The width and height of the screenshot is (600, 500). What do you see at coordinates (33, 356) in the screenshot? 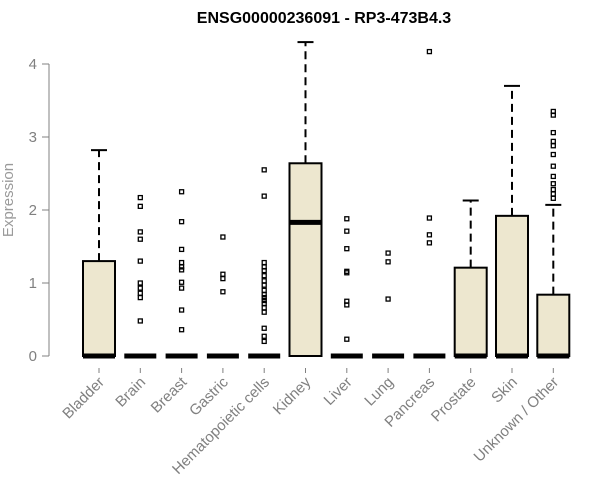
I see `y-tick-label: 0` at bounding box center [33, 356].